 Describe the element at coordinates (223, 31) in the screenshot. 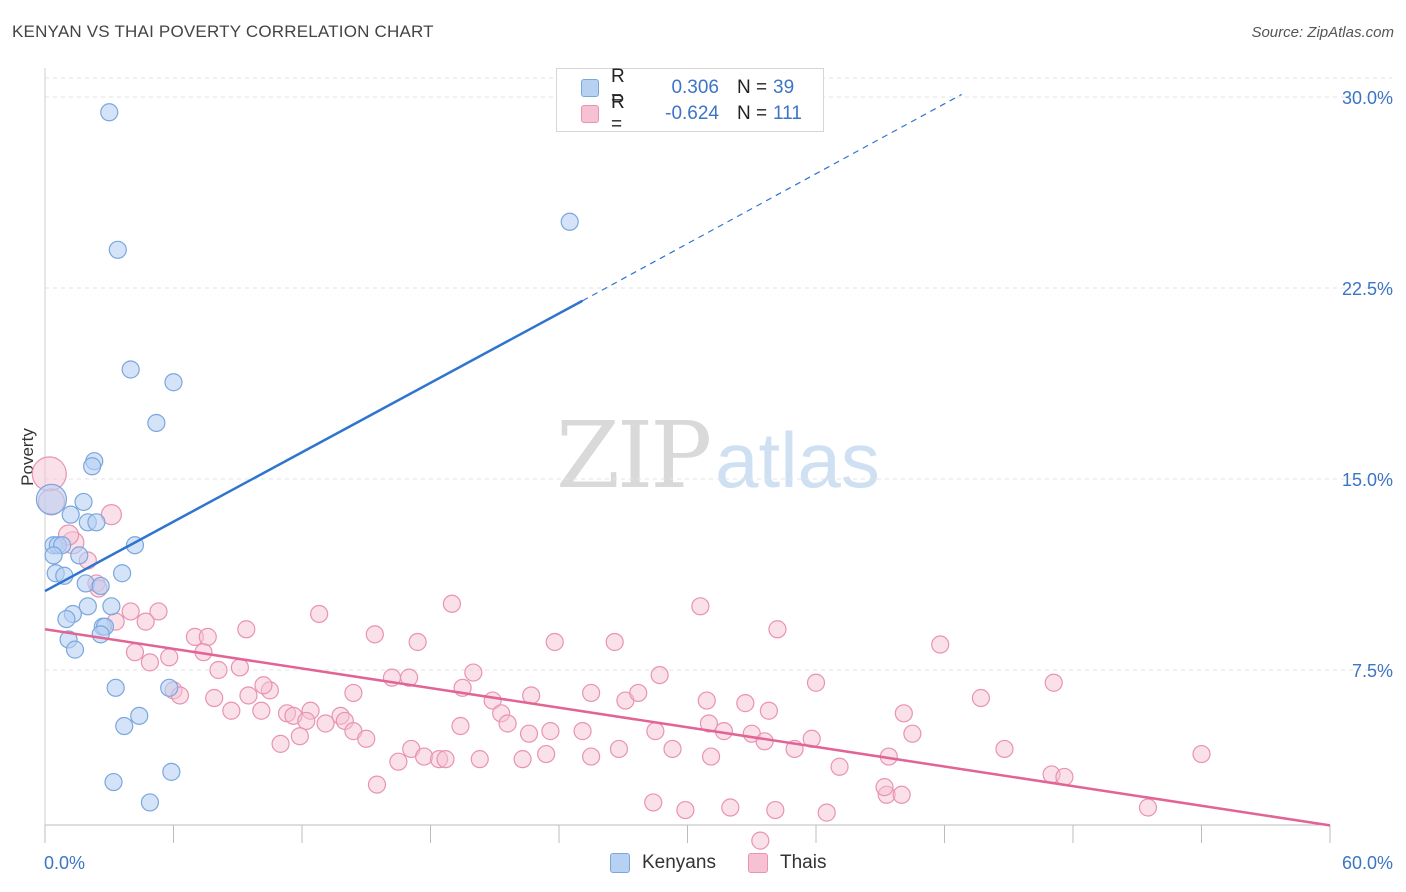

I see `chart-title: KENYAN VS THAI POVERTY CORRELATION CHART` at that location.